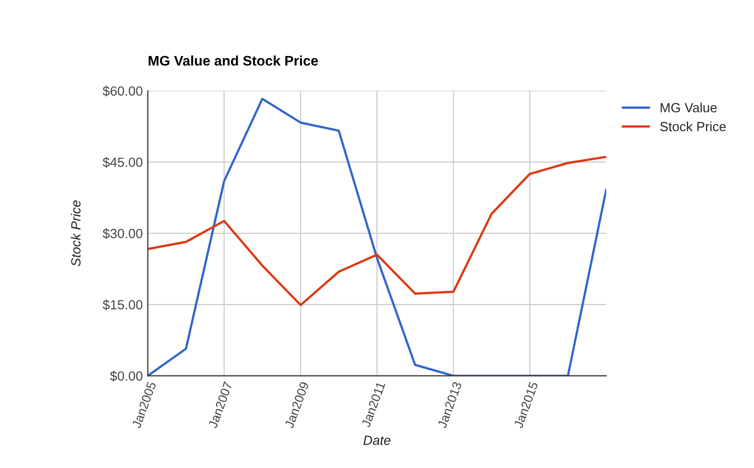  I want to click on legend-label: MG Value, so click(688, 107).